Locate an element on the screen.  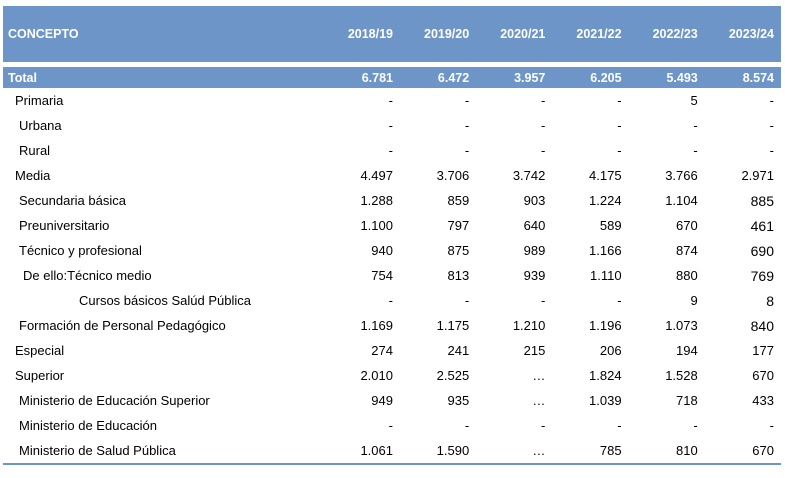
cell-value: 1.166 is located at coordinates (605, 250).